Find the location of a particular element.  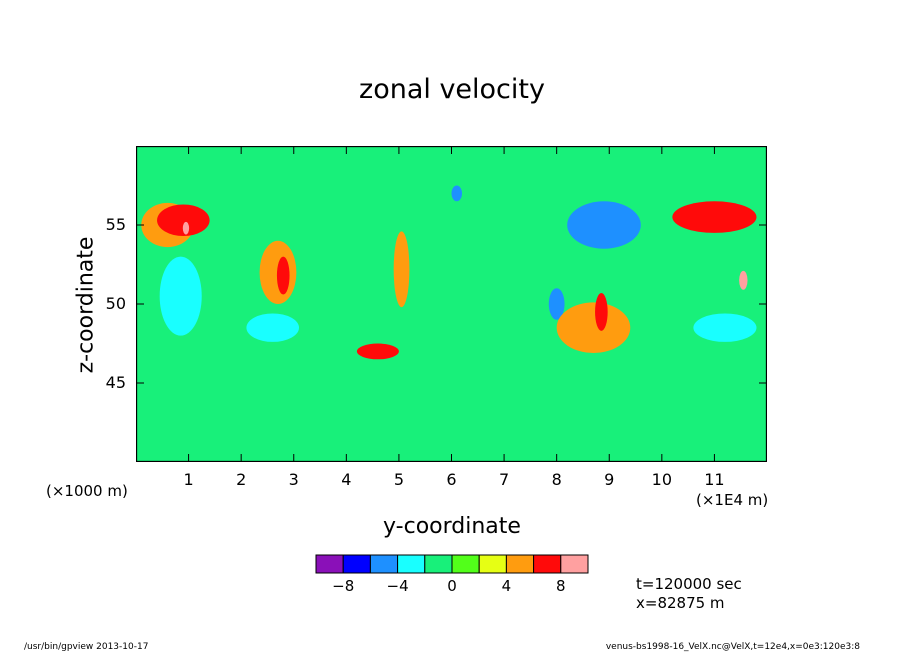

y-tick-label: 45 is located at coordinates (115, 382).